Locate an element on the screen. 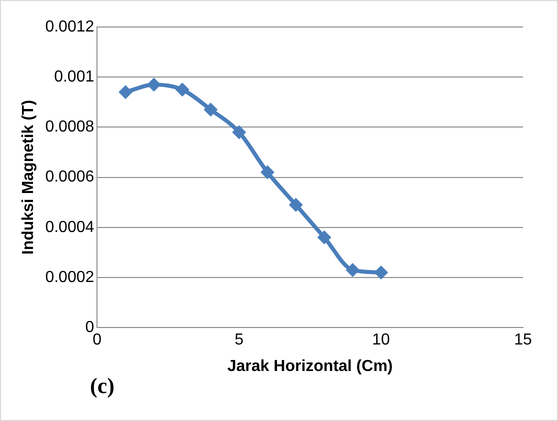 The width and height of the screenshot is (558, 421). y-tick-label: 0.0002 is located at coordinates (69, 277).